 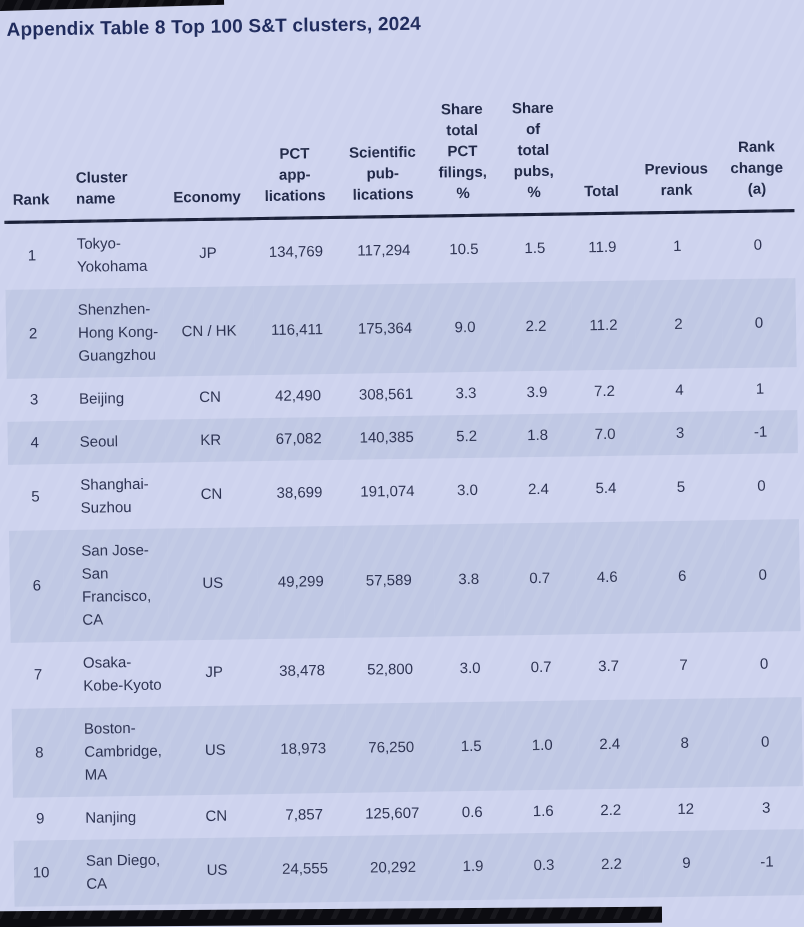 I want to click on header-share-pct-filings: Share total PCT filings, %, so click(x=462, y=129).